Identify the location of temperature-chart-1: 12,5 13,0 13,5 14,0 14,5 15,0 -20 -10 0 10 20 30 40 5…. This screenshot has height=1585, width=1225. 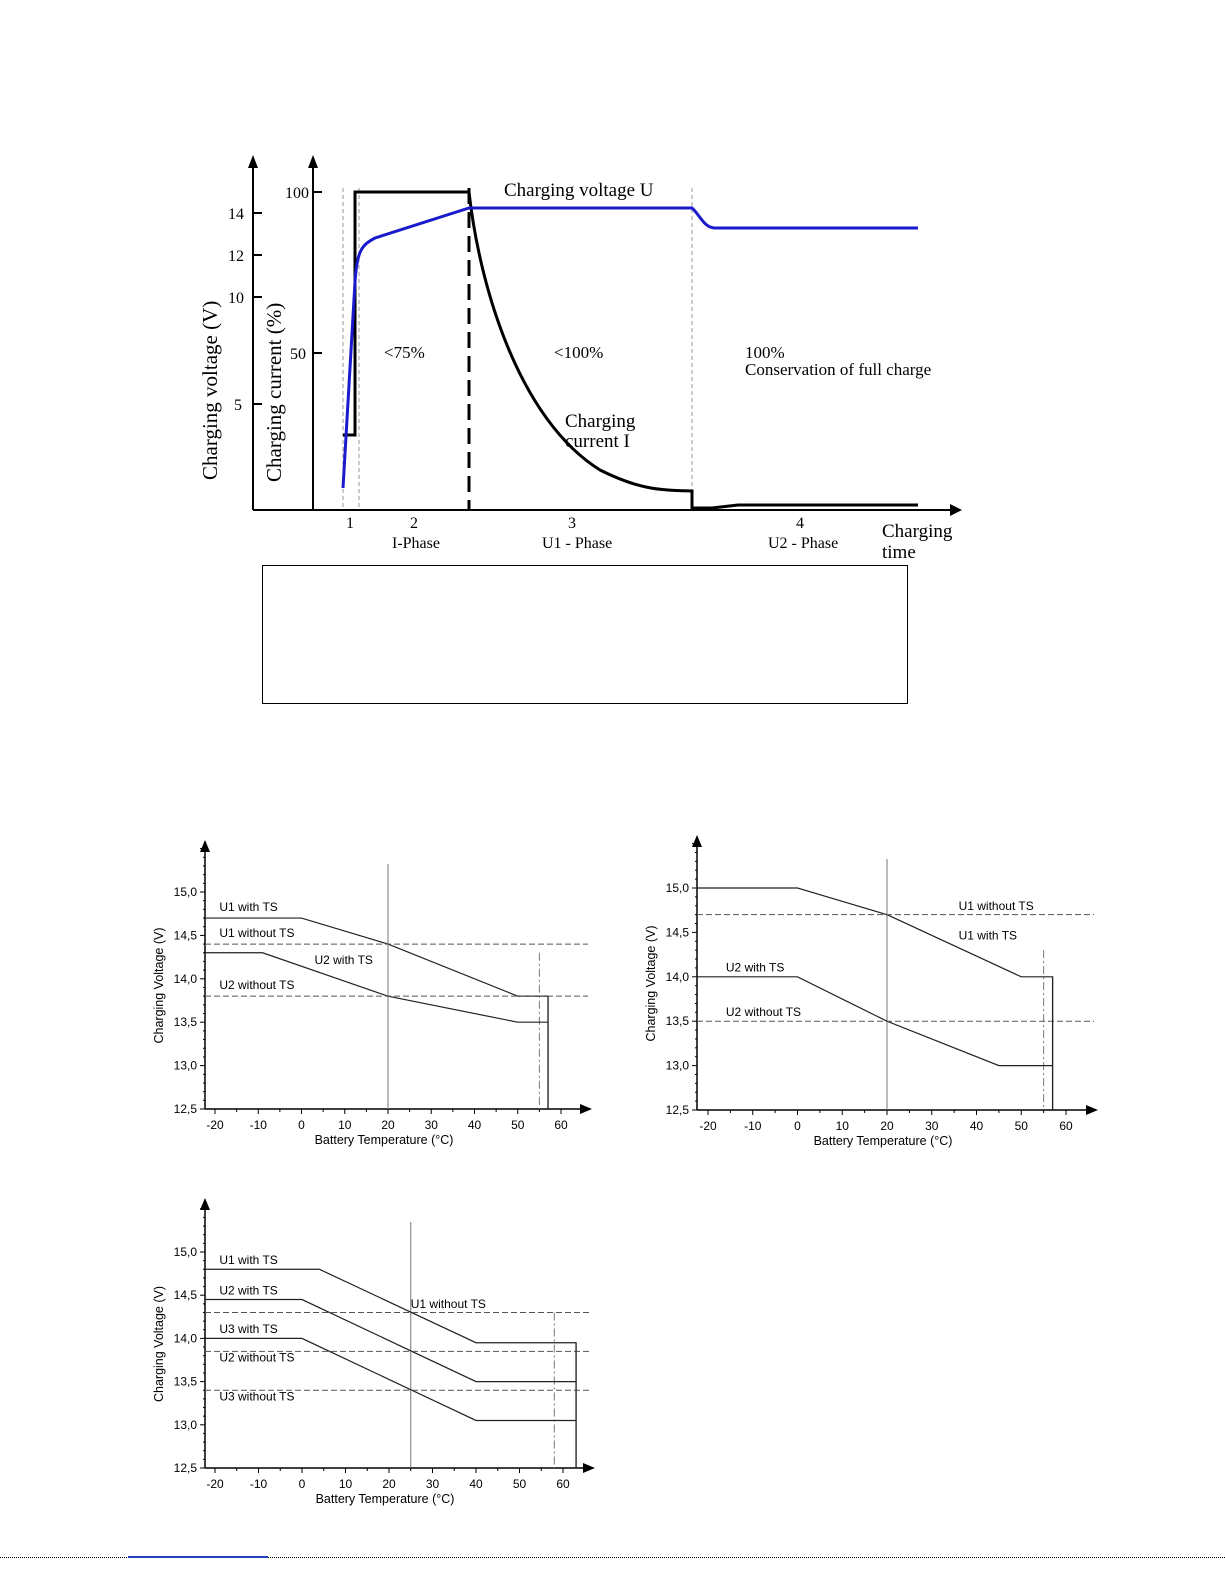
(372, 993).